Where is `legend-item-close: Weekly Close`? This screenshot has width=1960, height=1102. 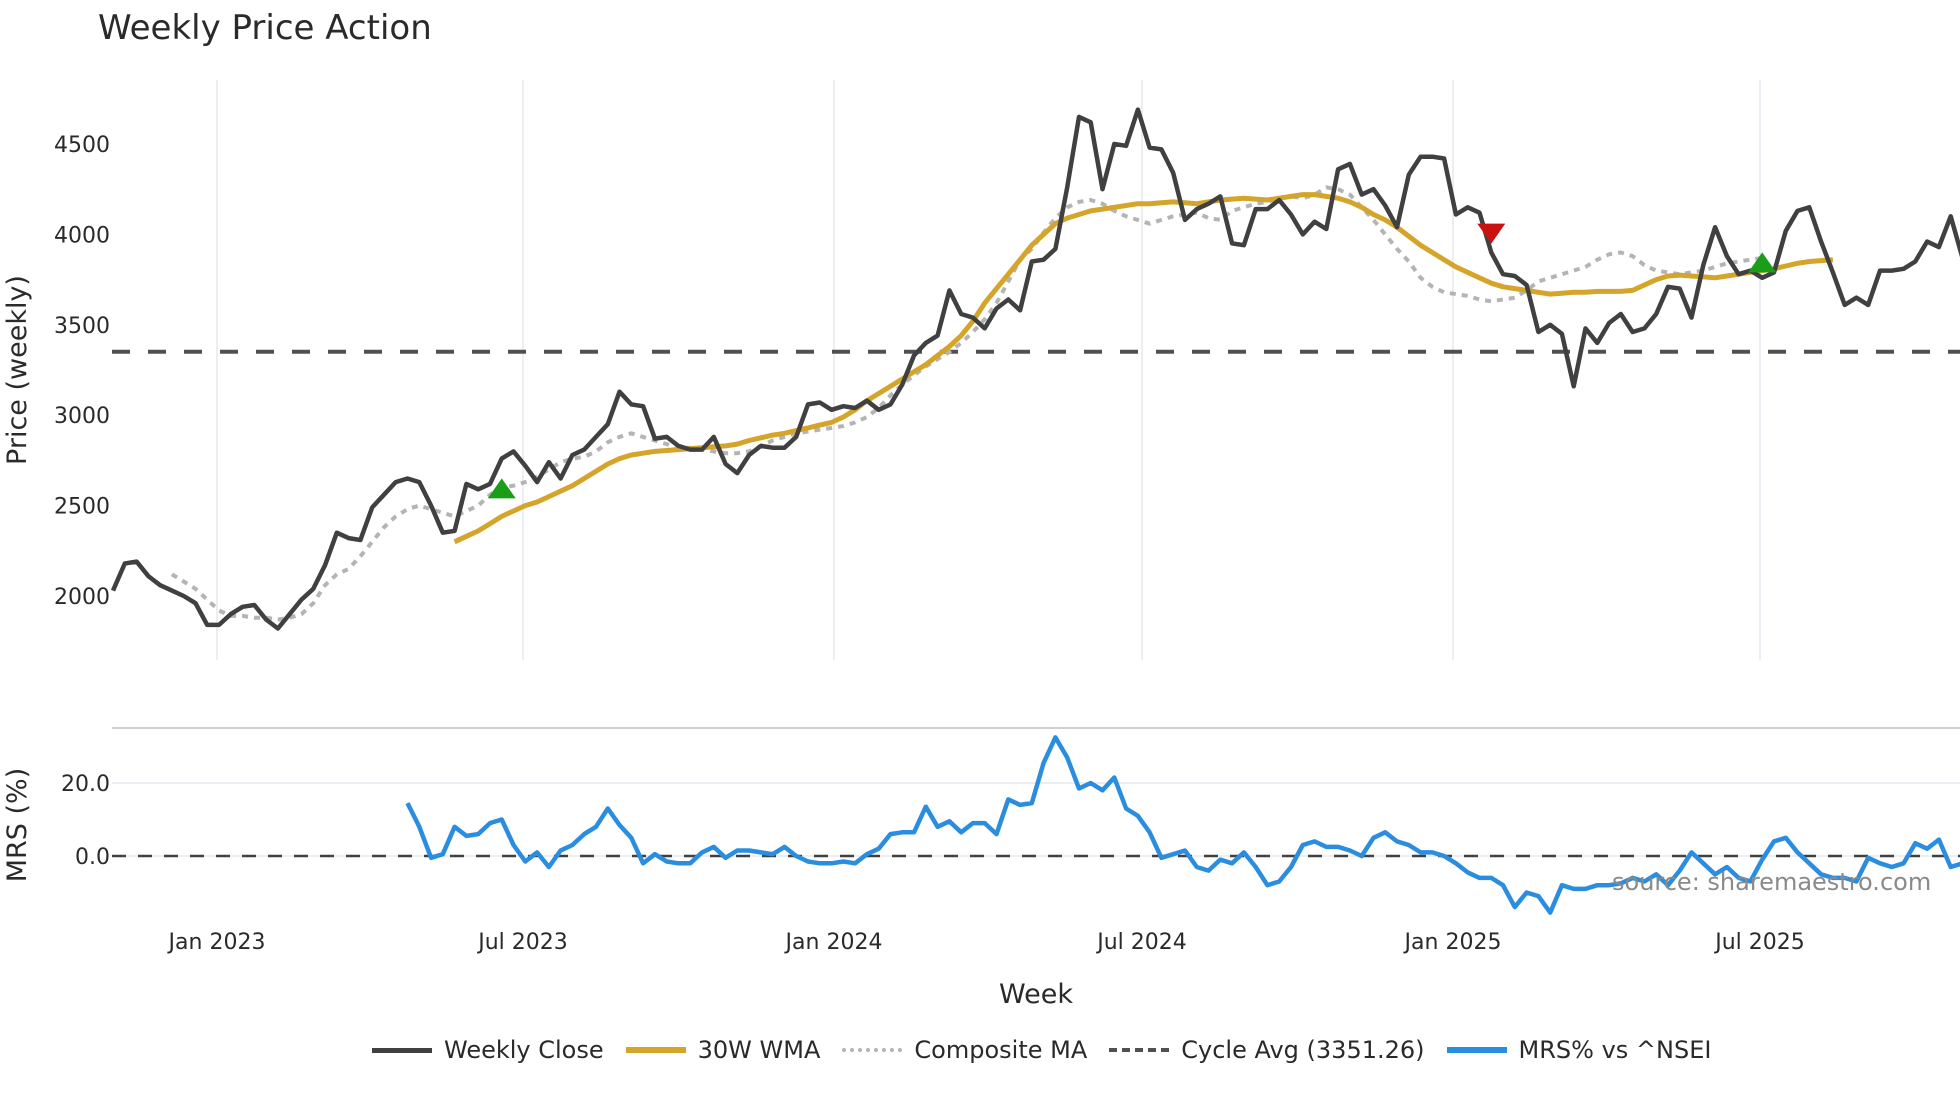 legend-item-close: Weekly Close is located at coordinates (488, 1050).